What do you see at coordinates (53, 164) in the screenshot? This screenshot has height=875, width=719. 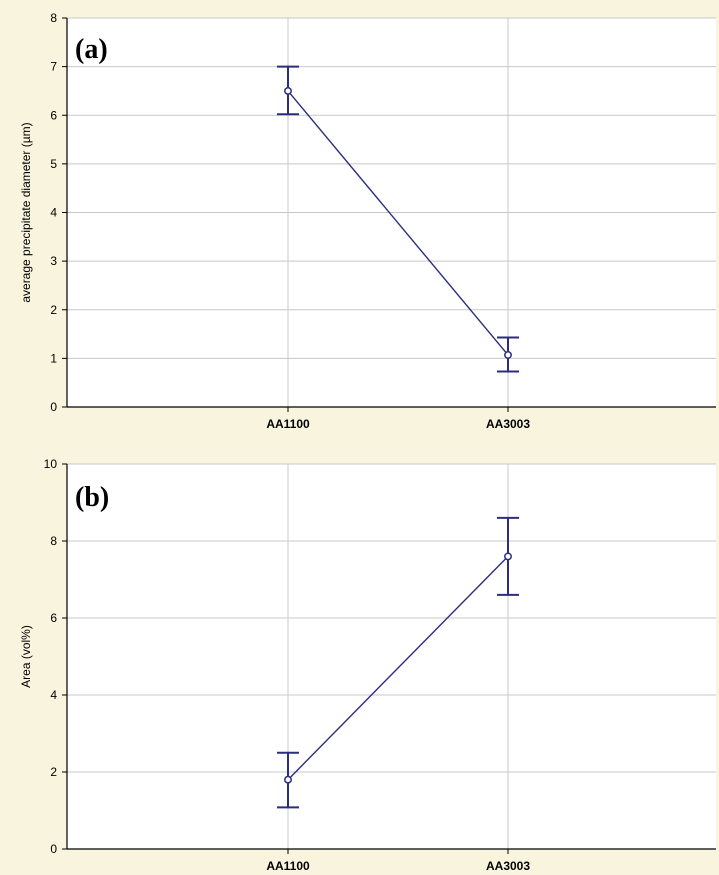 I see `y-tick-label: 5` at bounding box center [53, 164].